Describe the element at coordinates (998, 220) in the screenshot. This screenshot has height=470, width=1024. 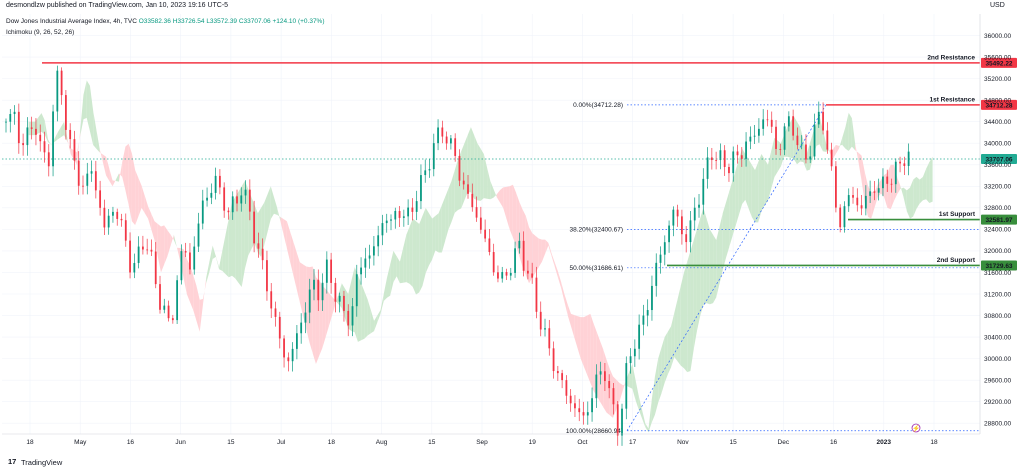
I see `level-price-label: 32581.97` at that location.